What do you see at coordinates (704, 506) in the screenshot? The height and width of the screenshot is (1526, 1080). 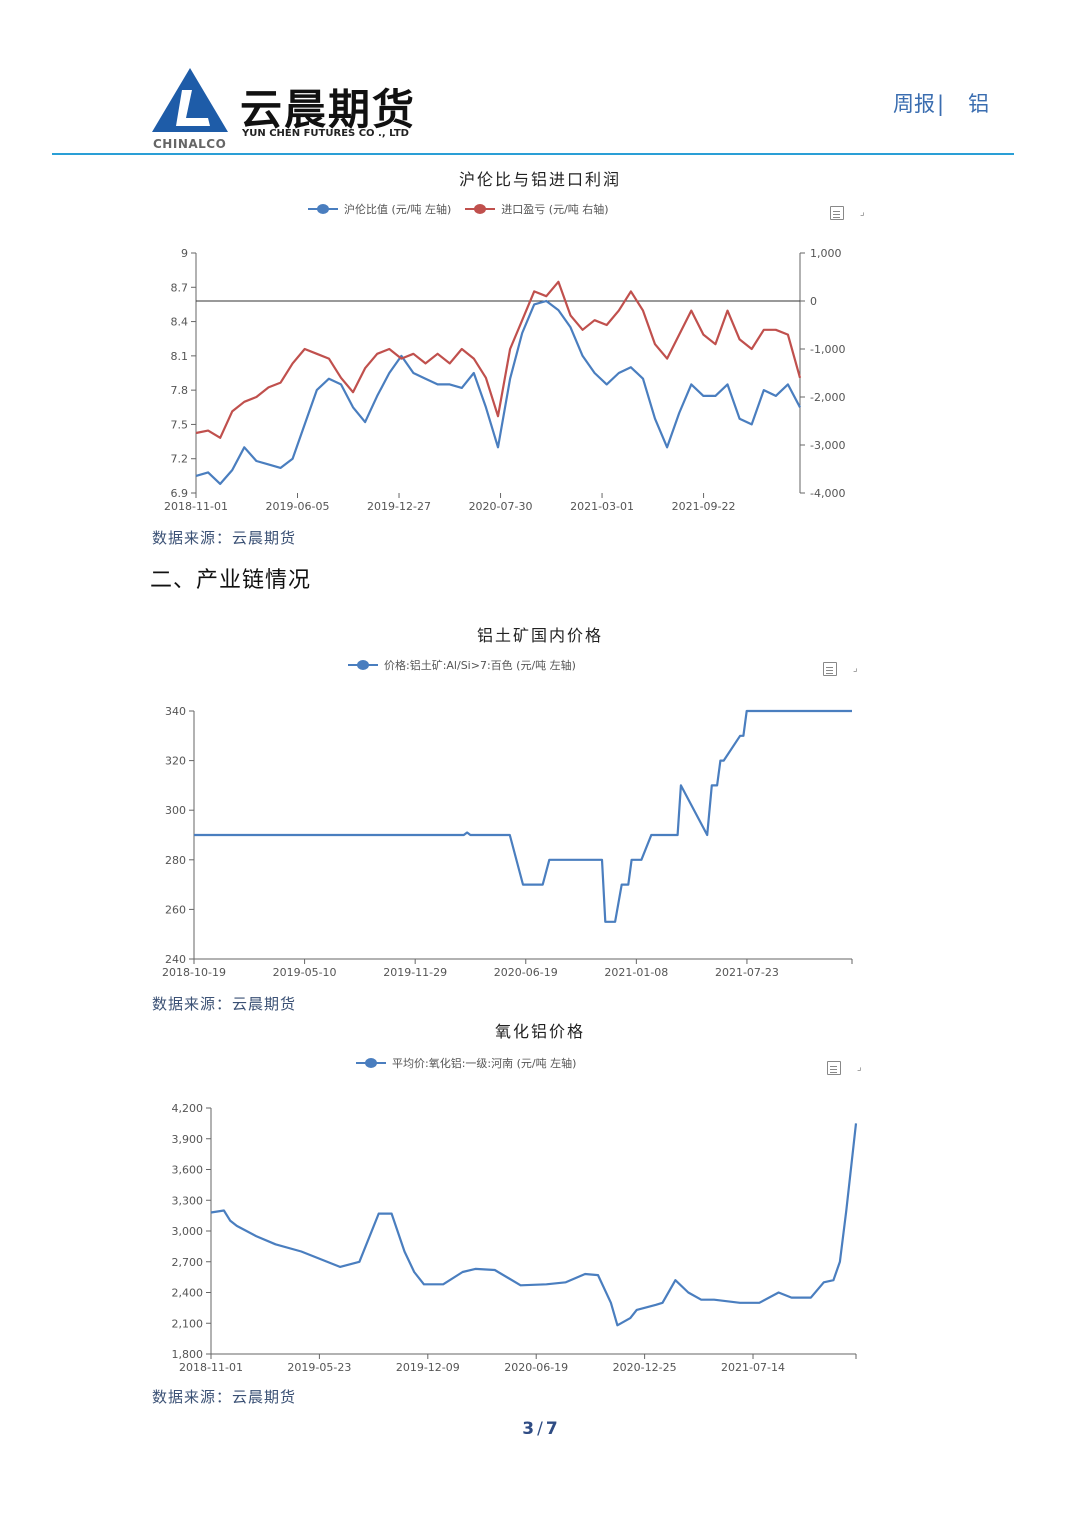 I see `svg-text: 2021-09-22` at bounding box center [704, 506].